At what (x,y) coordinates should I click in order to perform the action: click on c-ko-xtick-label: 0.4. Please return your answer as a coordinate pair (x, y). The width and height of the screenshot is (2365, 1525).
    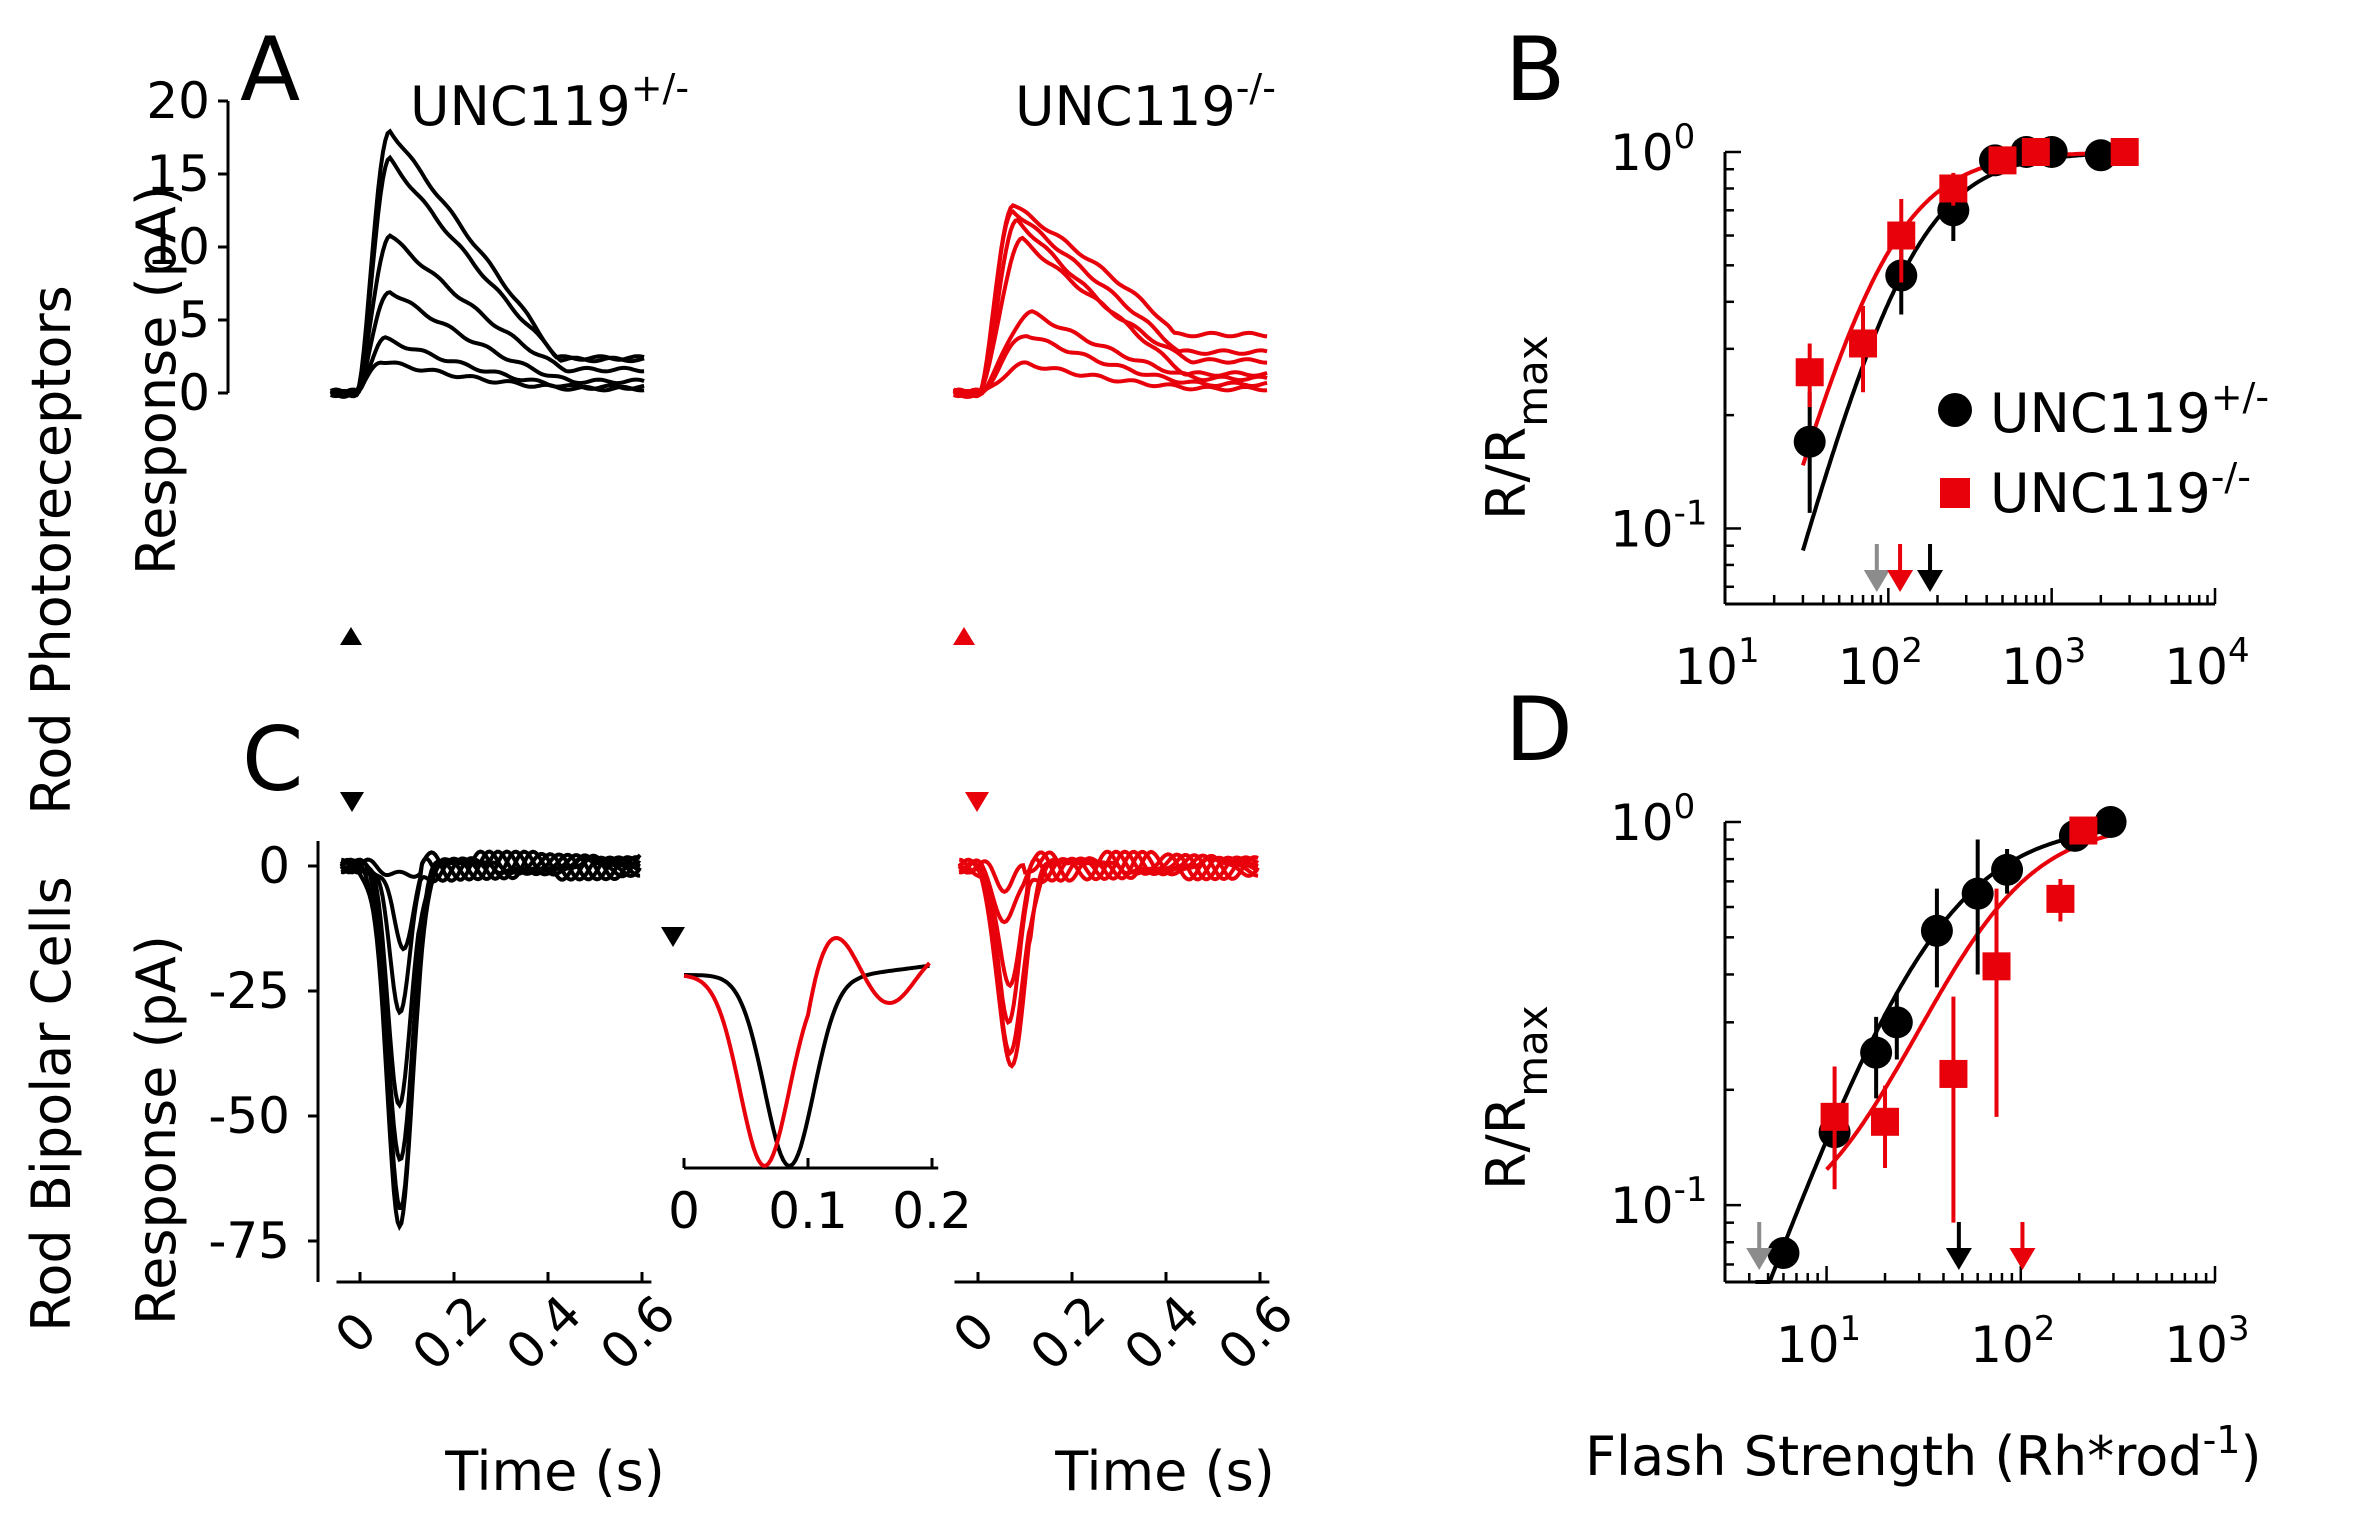
    Looking at the image, I should click on (1161, 1332).